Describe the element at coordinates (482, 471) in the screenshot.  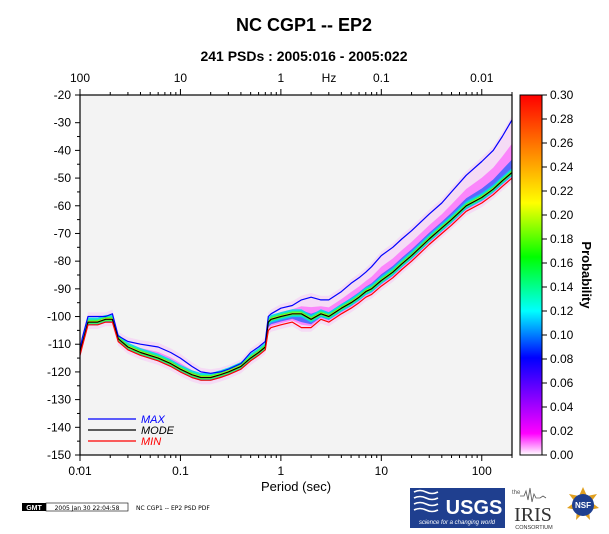
I see `x-tick-label: 100` at that location.